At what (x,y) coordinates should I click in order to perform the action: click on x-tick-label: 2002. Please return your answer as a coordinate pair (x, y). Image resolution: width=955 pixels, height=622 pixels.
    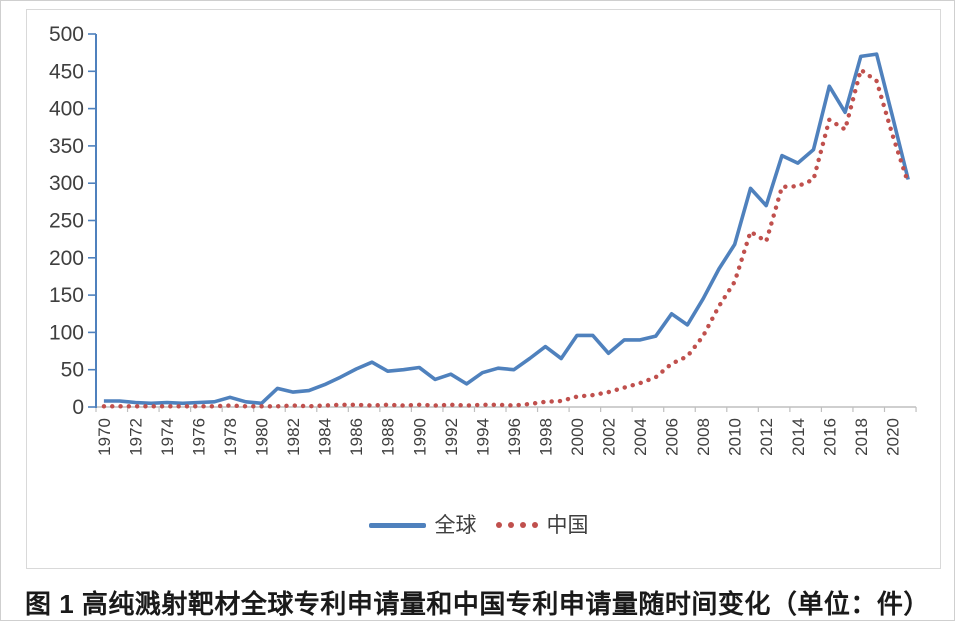
    Looking at the image, I should click on (609, 437).